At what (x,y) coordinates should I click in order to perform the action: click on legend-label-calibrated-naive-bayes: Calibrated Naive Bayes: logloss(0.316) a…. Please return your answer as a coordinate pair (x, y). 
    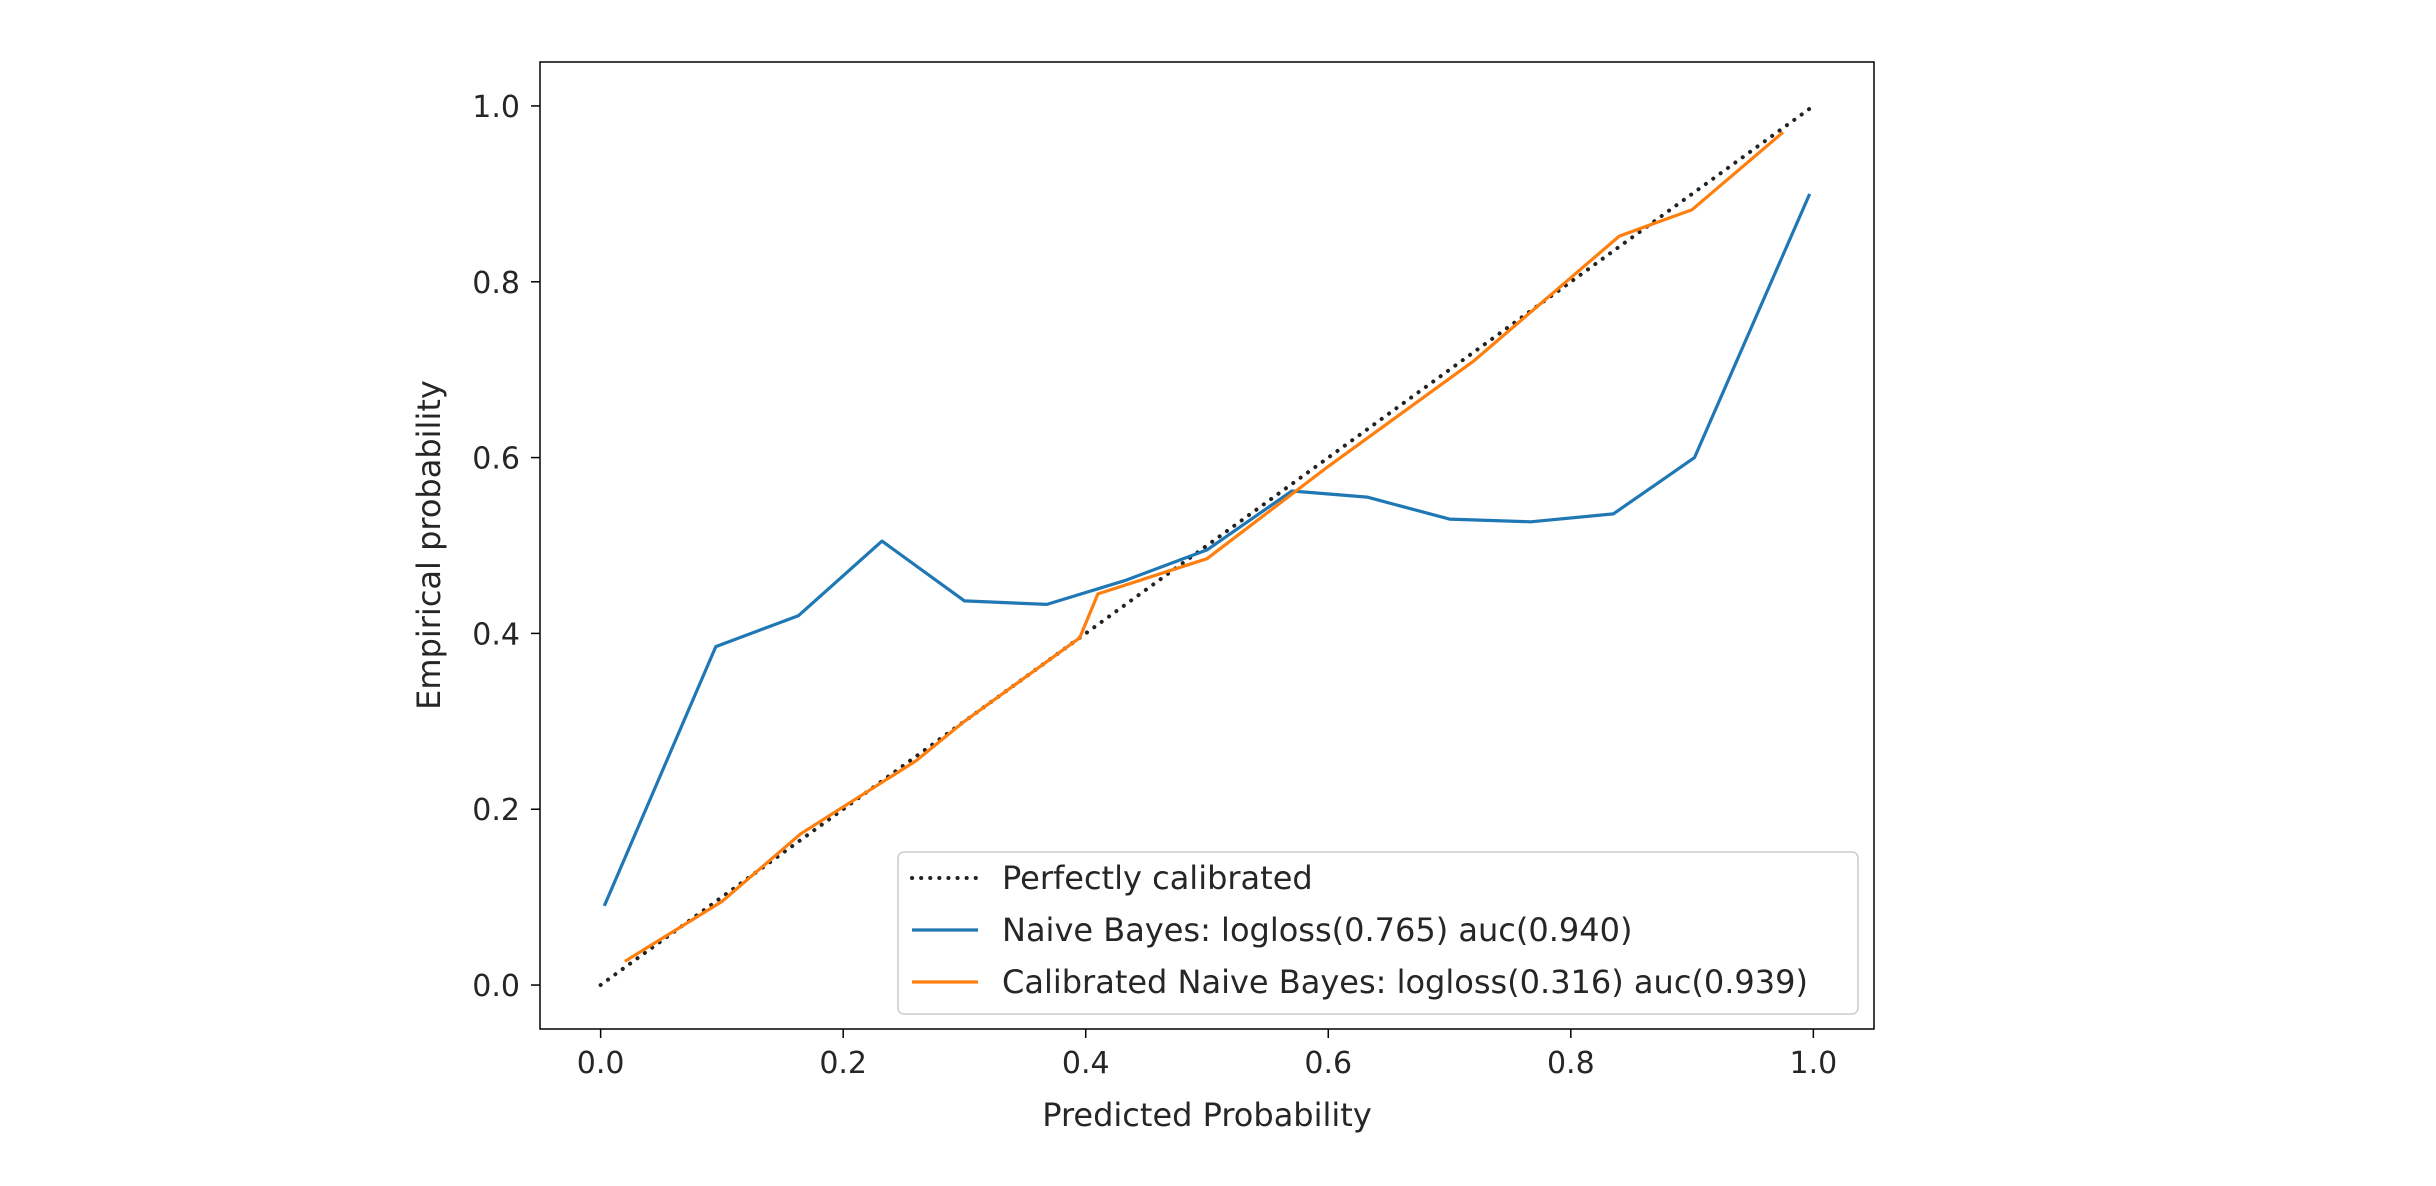
    Looking at the image, I should click on (1405, 982).